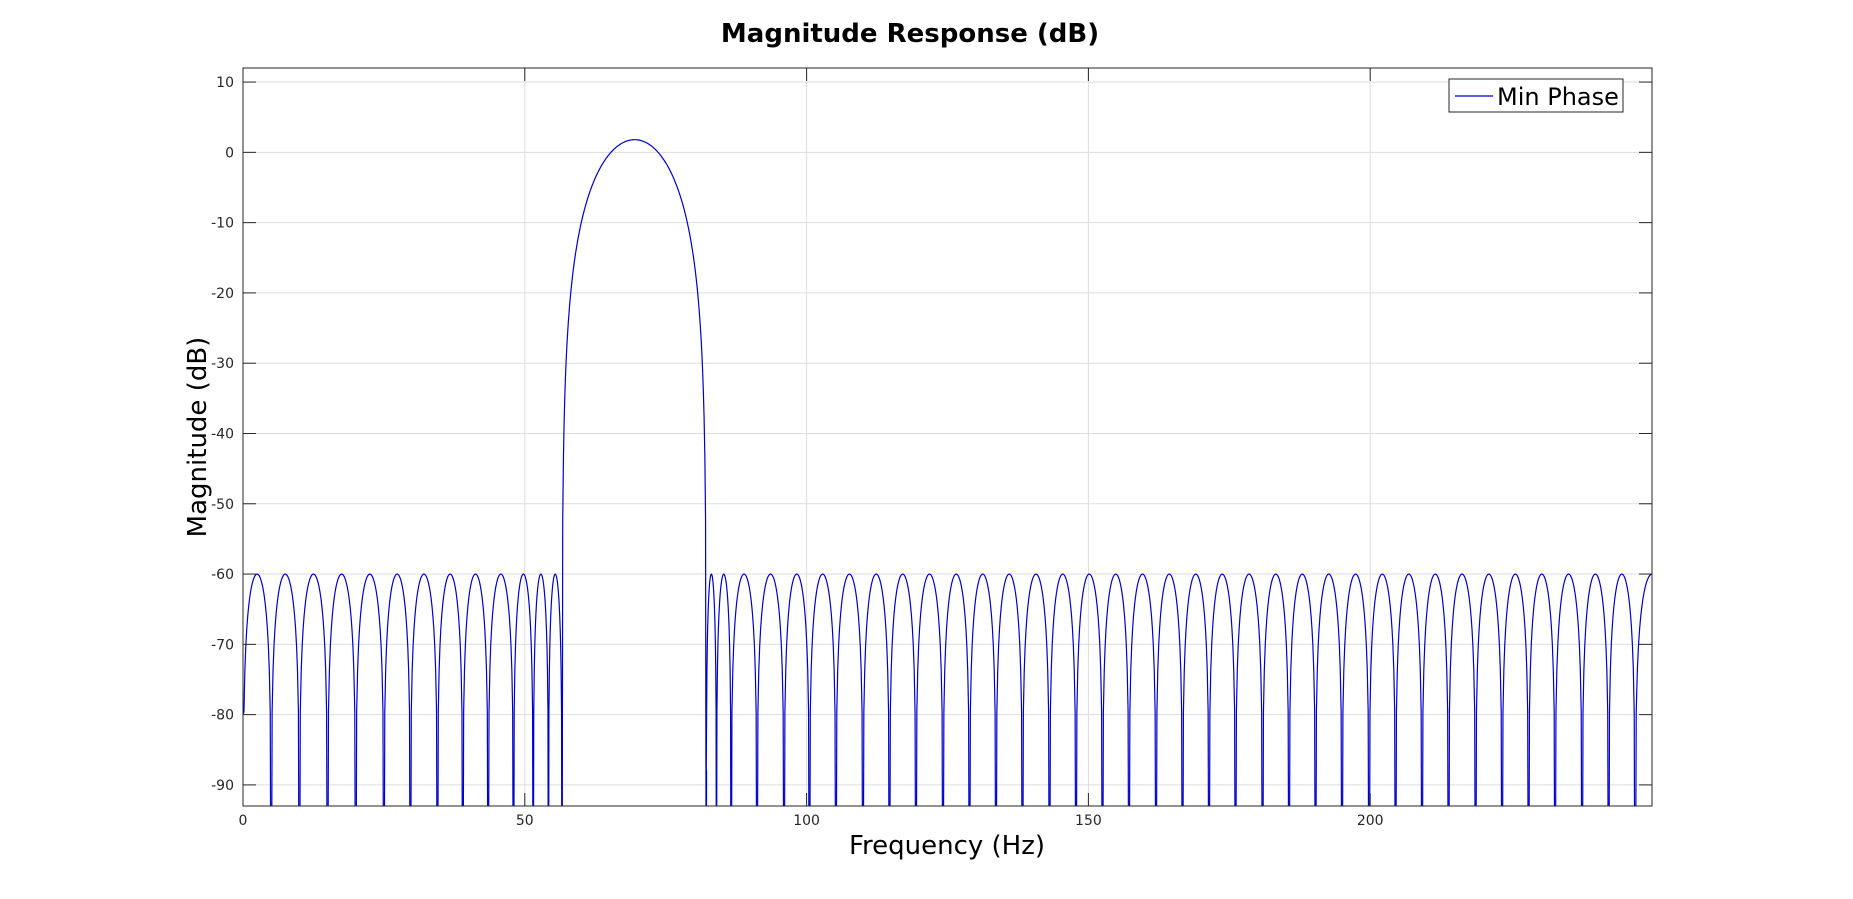 The width and height of the screenshot is (1853, 899). What do you see at coordinates (229, 153) in the screenshot?
I see `y-tick-label-1: 0` at bounding box center [229, 153].